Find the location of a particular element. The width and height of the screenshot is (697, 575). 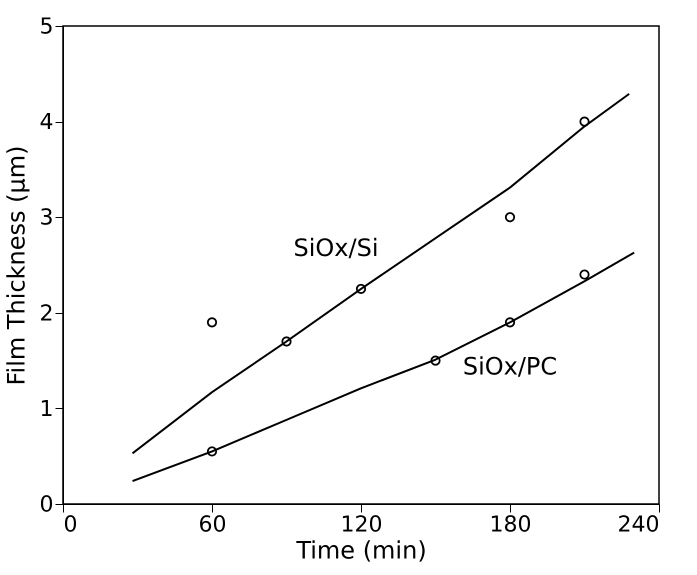

x-axis-title: Time (min) is located at coordinates (361, 550).